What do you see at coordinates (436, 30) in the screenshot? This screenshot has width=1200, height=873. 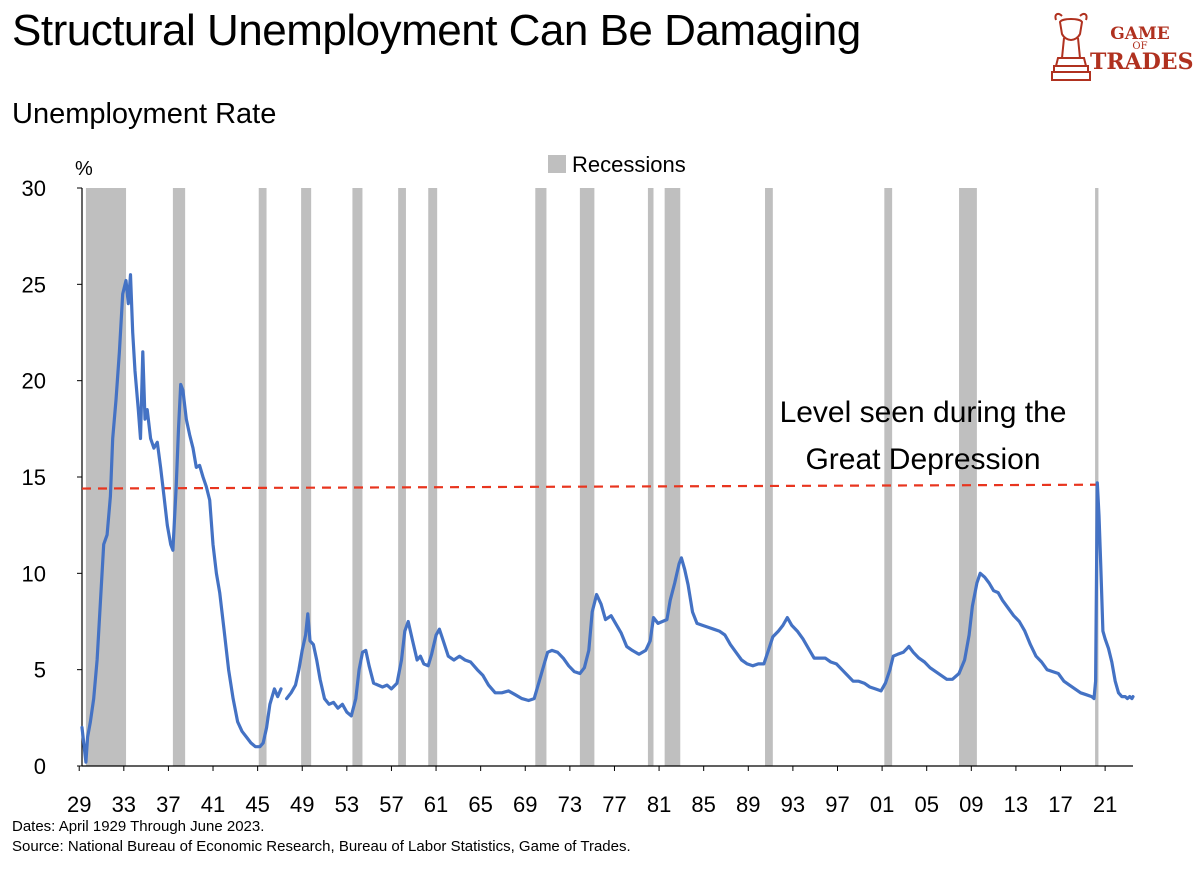 I see `chart-title: Structural Unemployment Can Be Damaging` at bounding box center [436, 30].